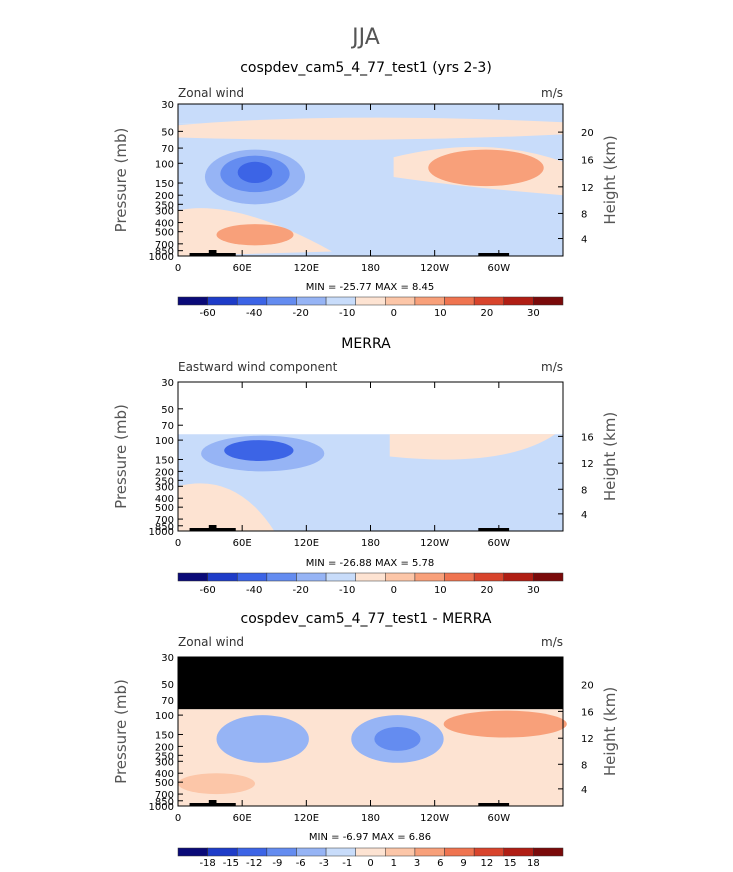  What do you see at coordinates (587, 712) in the screenshot?
I see `height-tick-label: 16` at bounding box center [587, 712].